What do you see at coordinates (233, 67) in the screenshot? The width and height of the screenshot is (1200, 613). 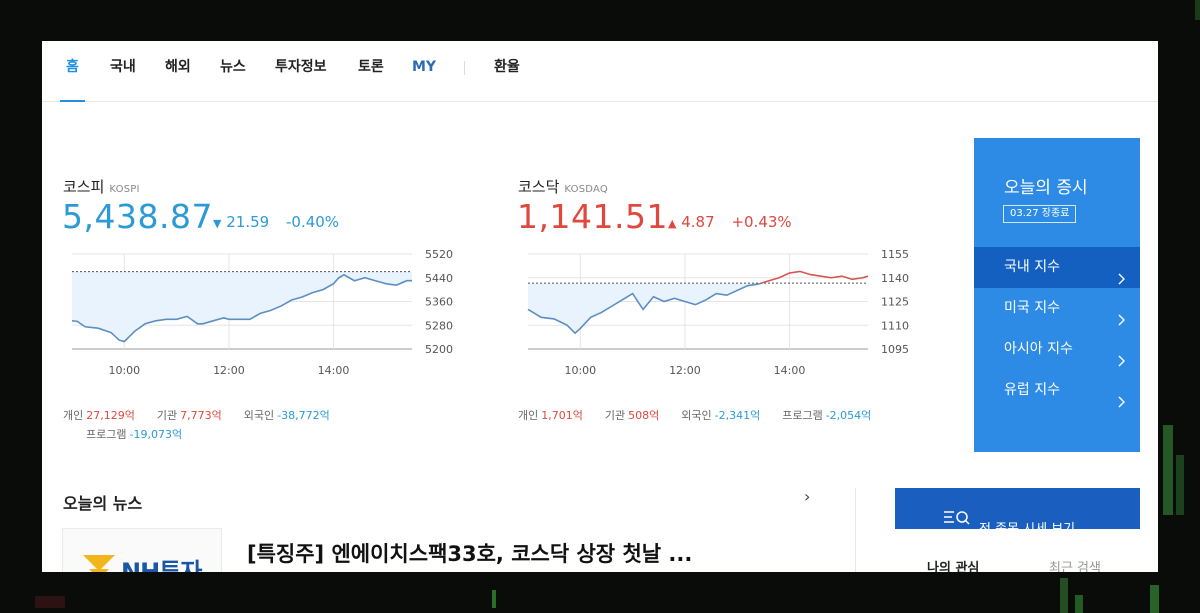 I see `nav-news-tab: 뉴스` at bounding box center [233, 67].